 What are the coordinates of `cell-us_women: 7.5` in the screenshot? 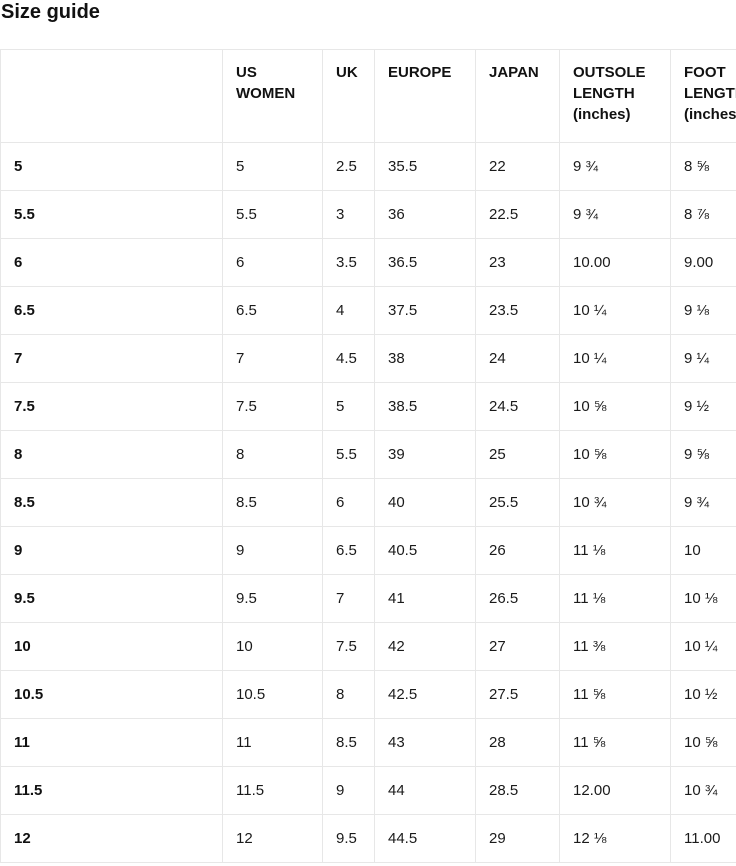 It's located at (272, 406).